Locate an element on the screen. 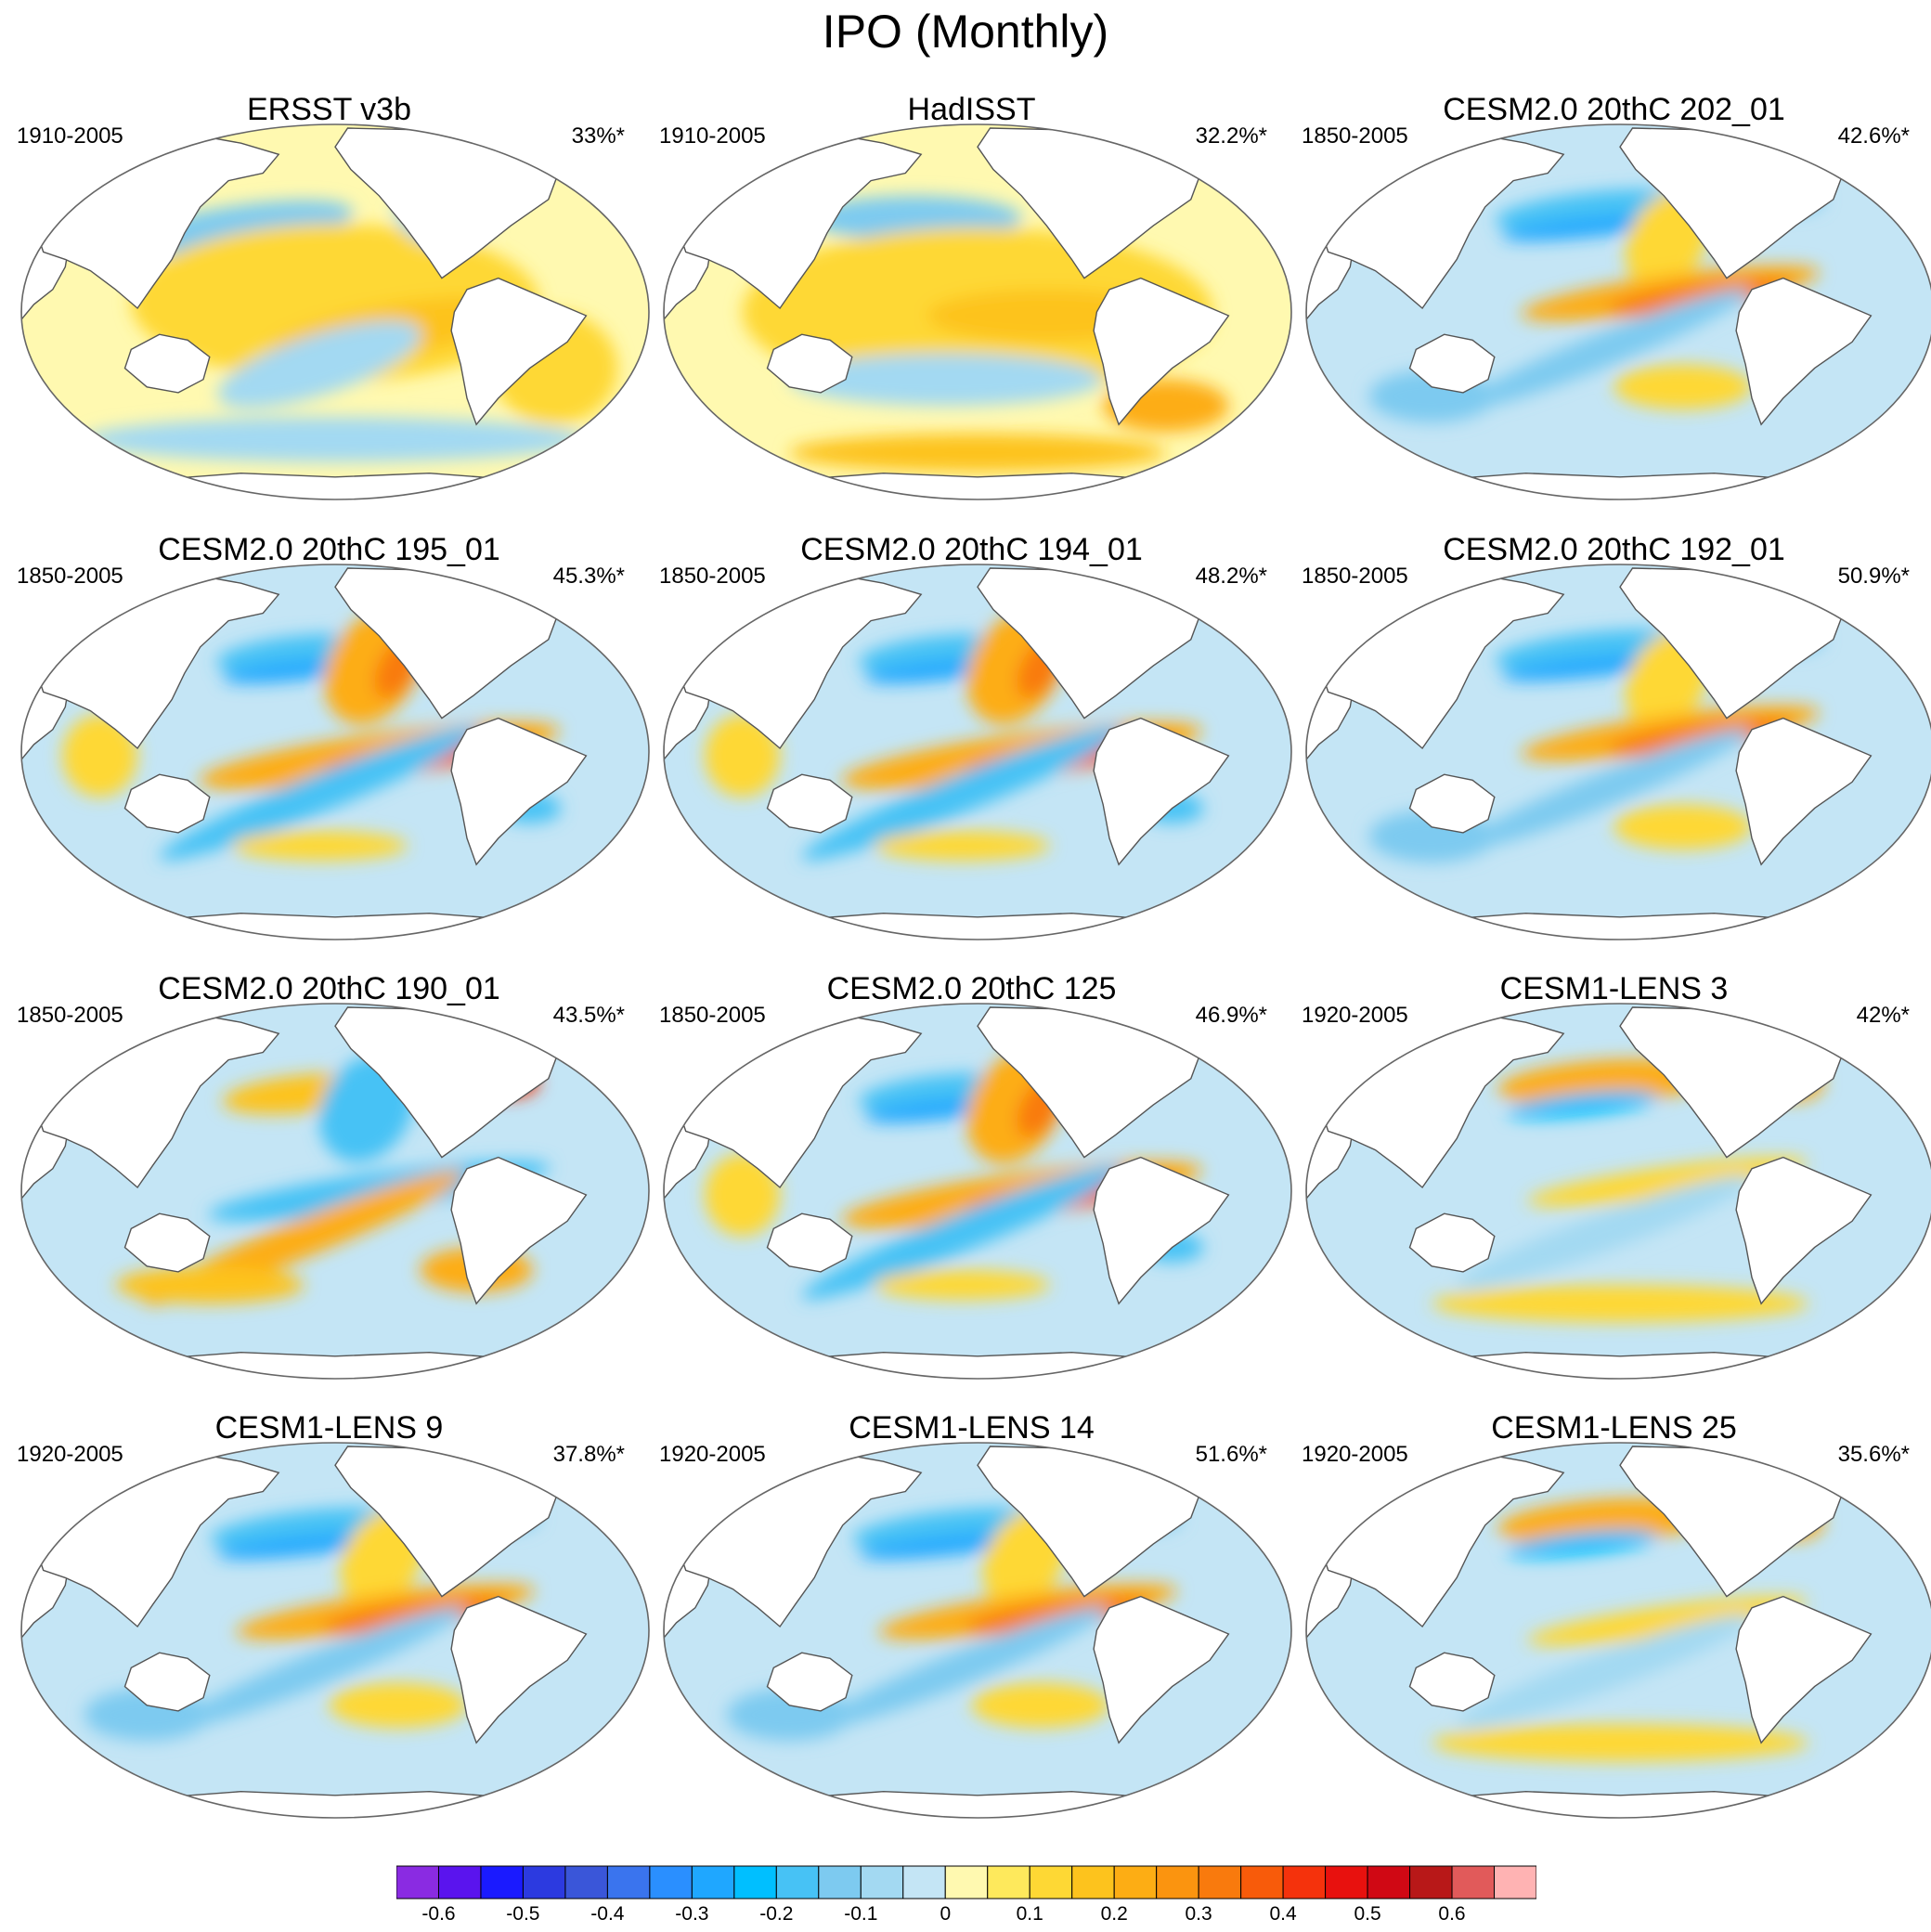 The width and height of the screenshot is (1931, 1932). panel-variance-percent: 37.8%* is located at coordinates (588, 1454).